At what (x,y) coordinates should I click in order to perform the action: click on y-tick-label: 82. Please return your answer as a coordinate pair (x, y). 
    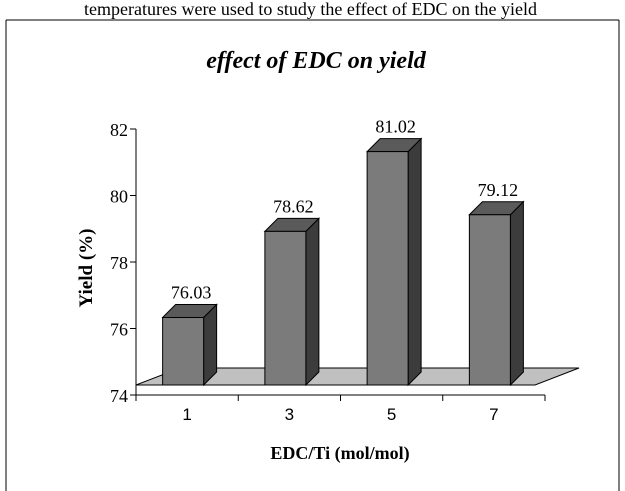
    Looking at the image, I should click on (119, 130).